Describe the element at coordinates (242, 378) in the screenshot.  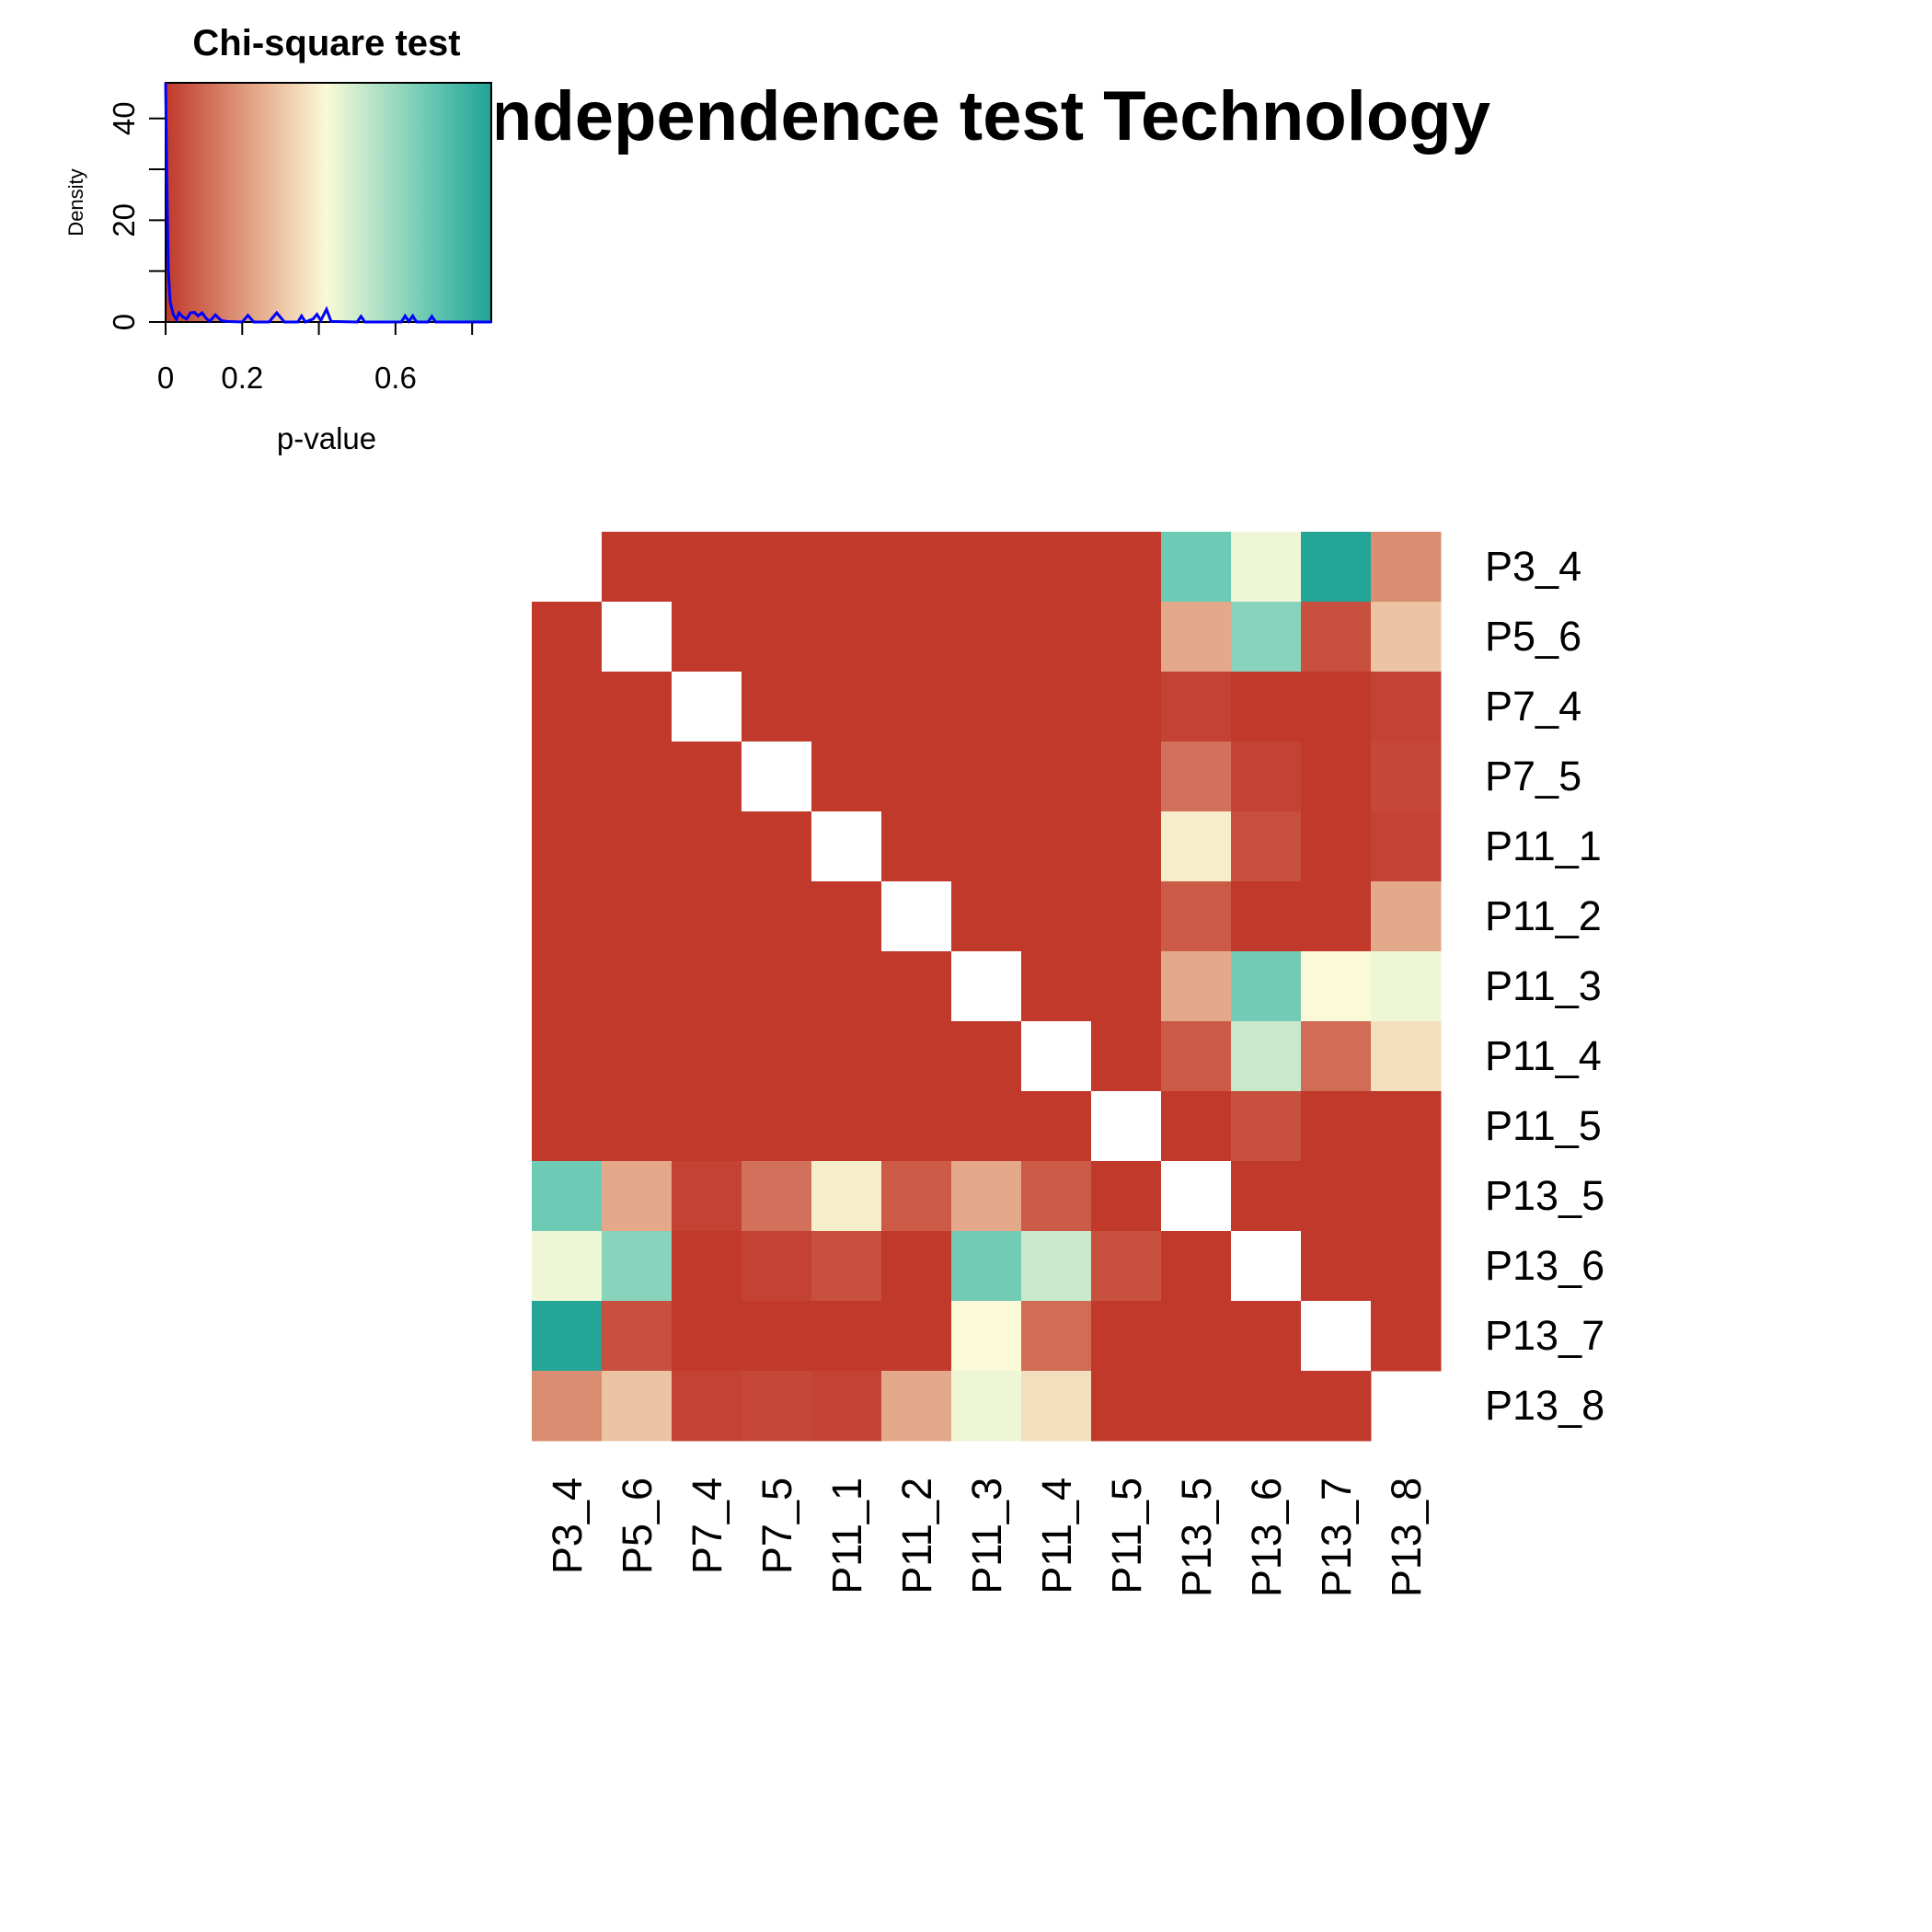
I see `x-tick-label: 0.2` at that location.